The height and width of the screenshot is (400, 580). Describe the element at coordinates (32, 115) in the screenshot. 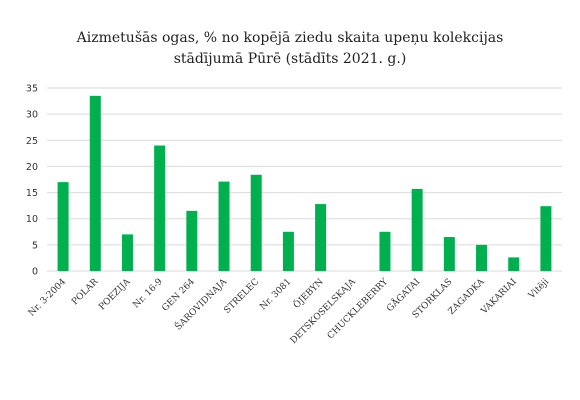

I see `y-tick-label: 30` at that location.